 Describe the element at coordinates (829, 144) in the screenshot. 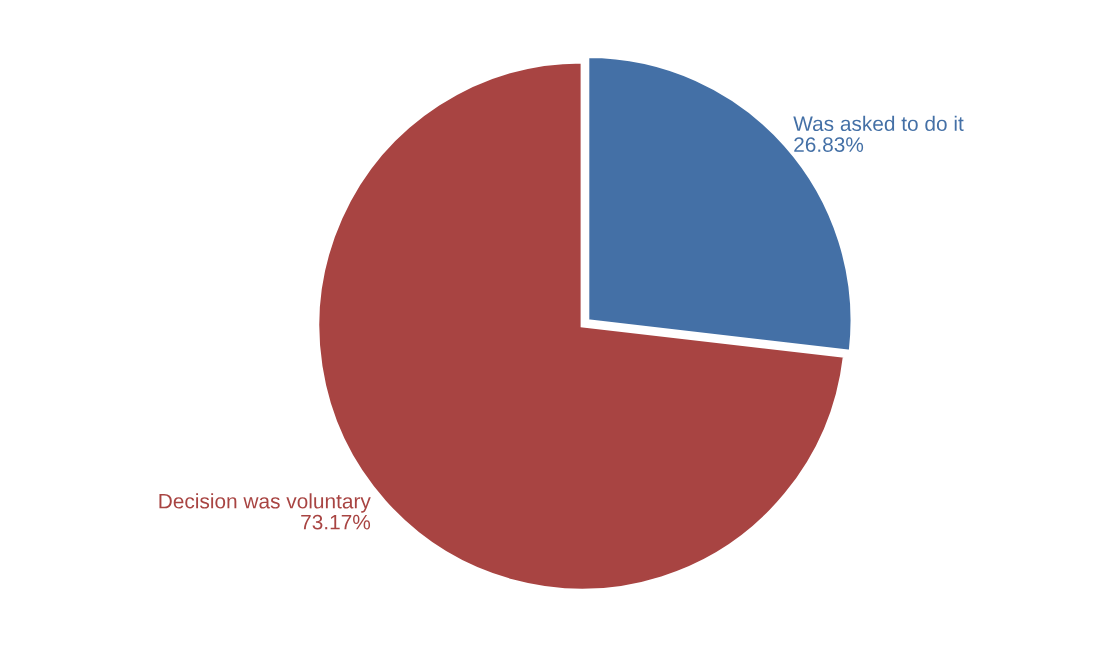

I see `data-label: 26.83%` at that location.